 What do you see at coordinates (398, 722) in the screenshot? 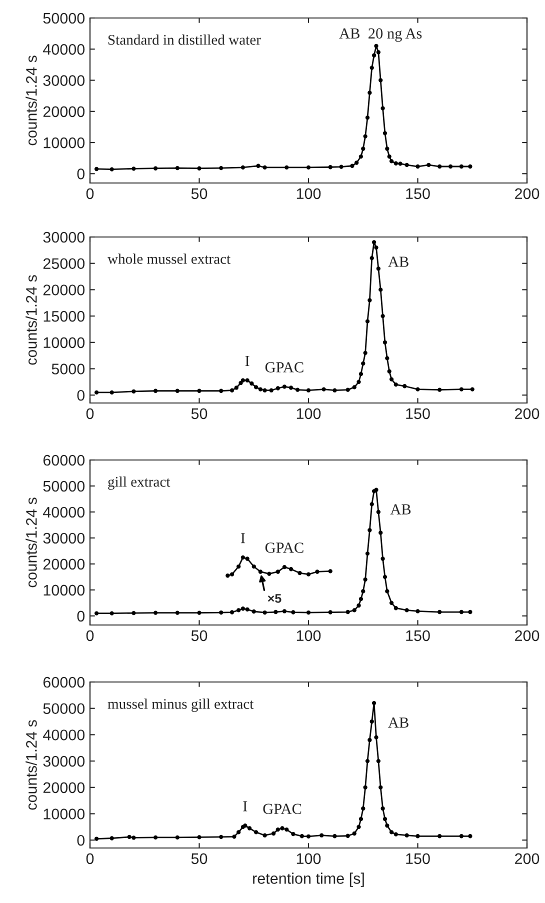
I see `annotation: AB` at bounding box center [398, 722].